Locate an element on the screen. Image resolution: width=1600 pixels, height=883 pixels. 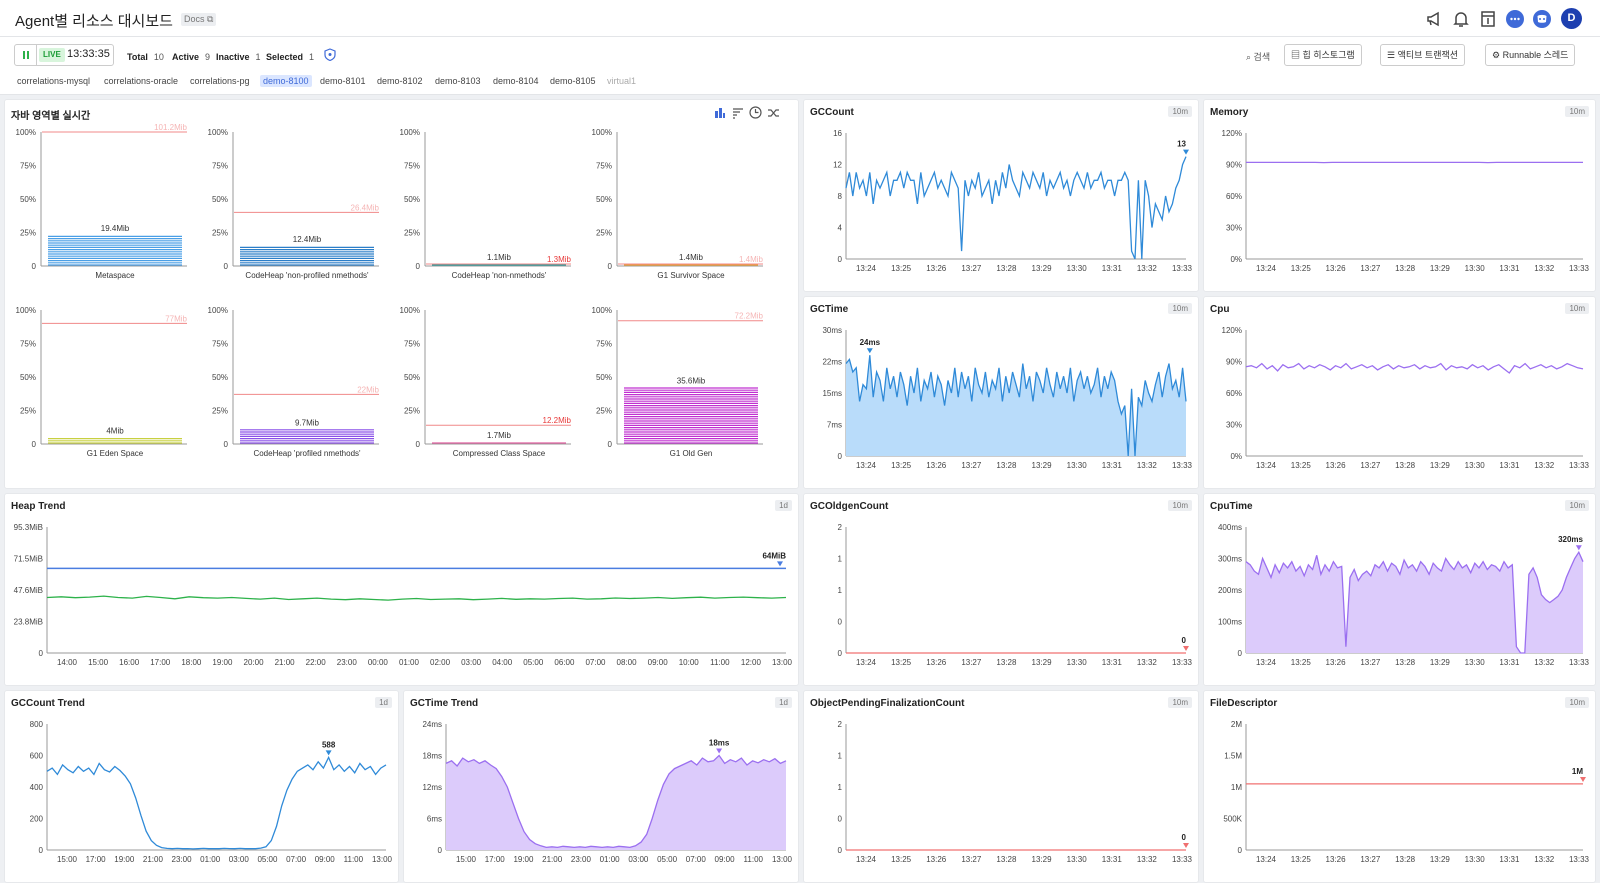
value-label: 19.4Mib is located at coordinates (115, 228).